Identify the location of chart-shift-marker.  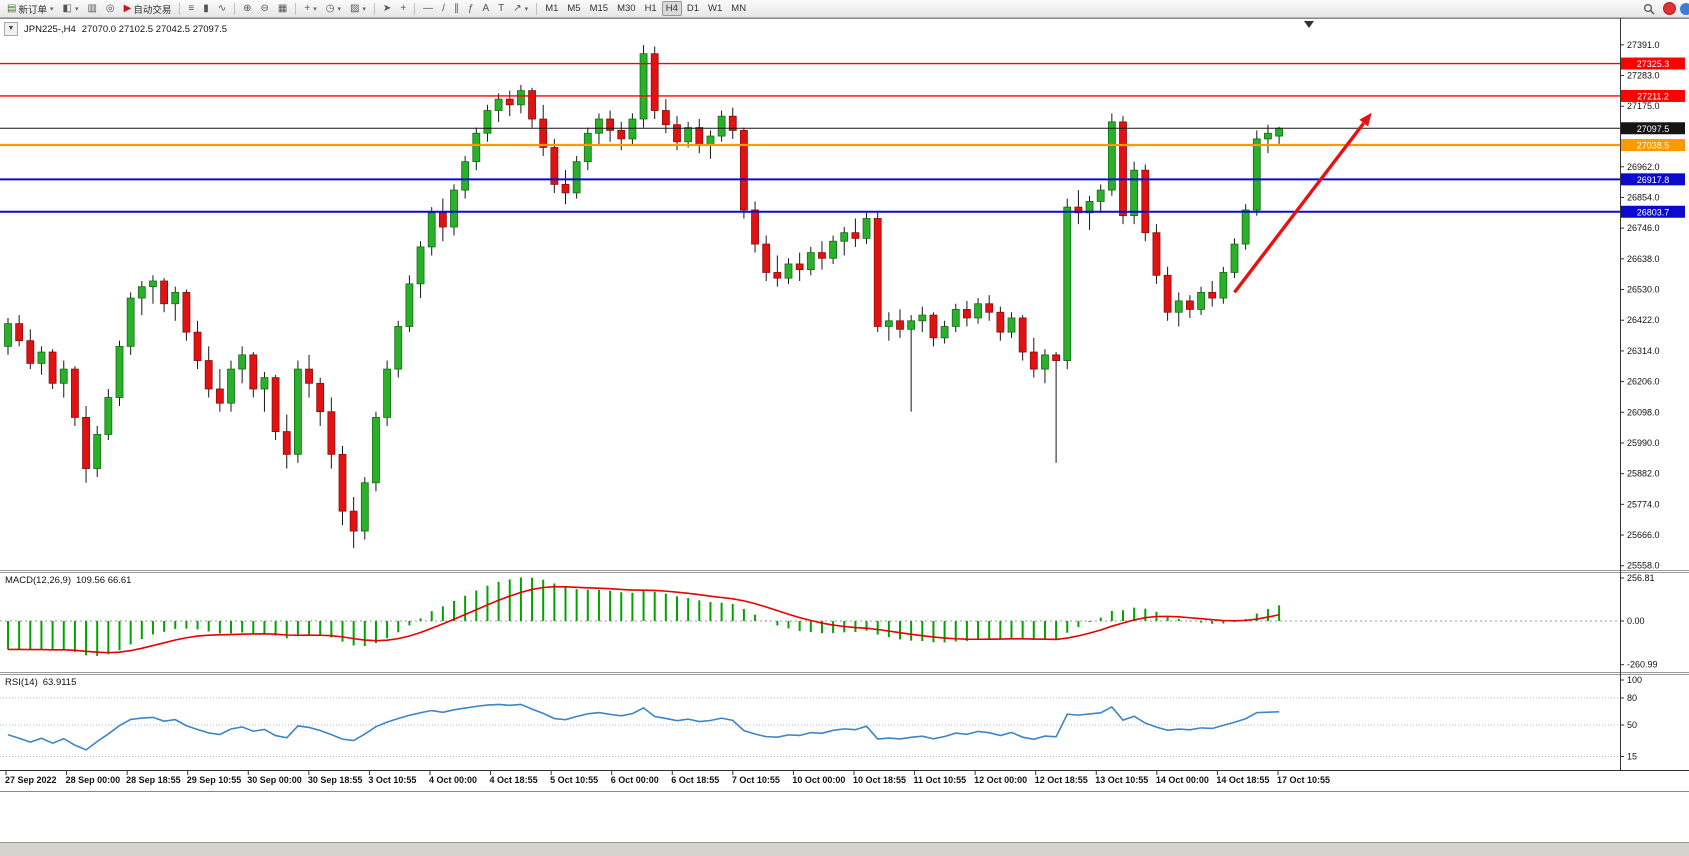
(1309, 24).